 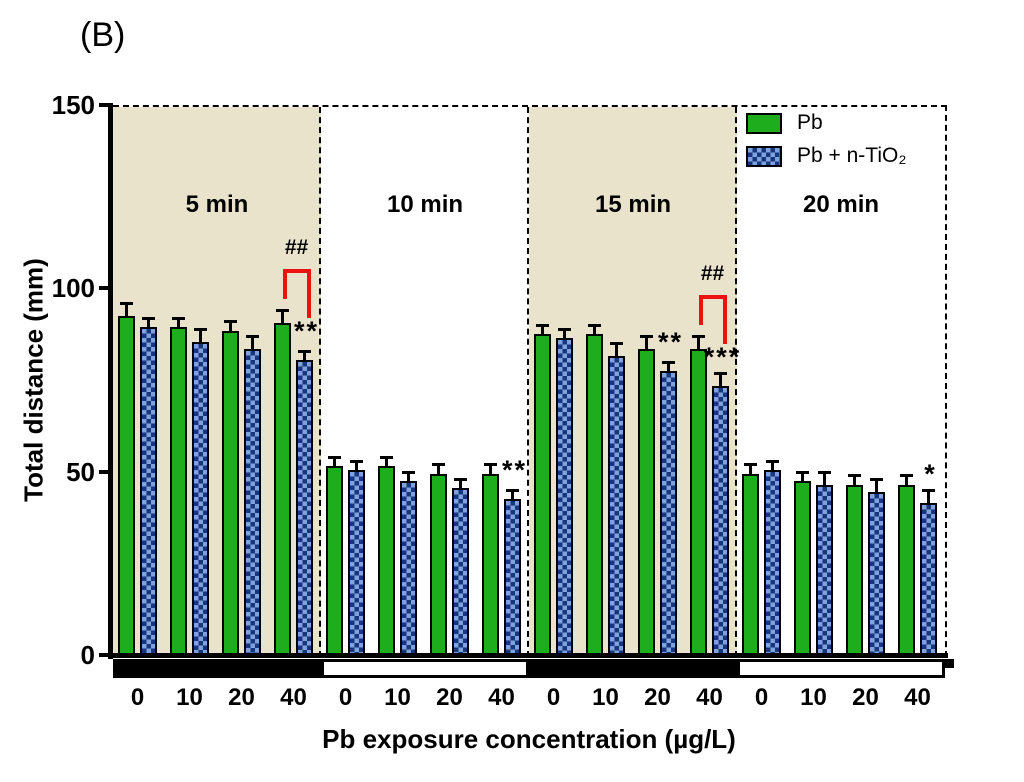 What do you see at coordinates (865, 697) in the screenshot?
I see `x-tick-label-20-min-20: 20` at bounding box center [865, 697].